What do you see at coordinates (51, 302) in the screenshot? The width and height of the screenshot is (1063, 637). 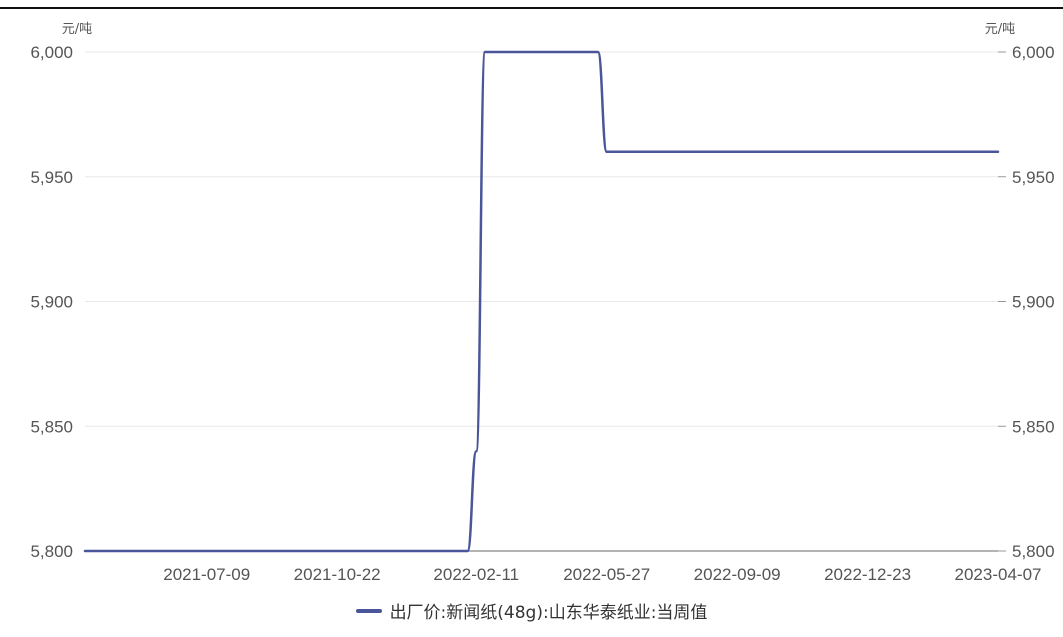 I see `y-tick-label-left: 5,900` at bounding box center [51, 302].